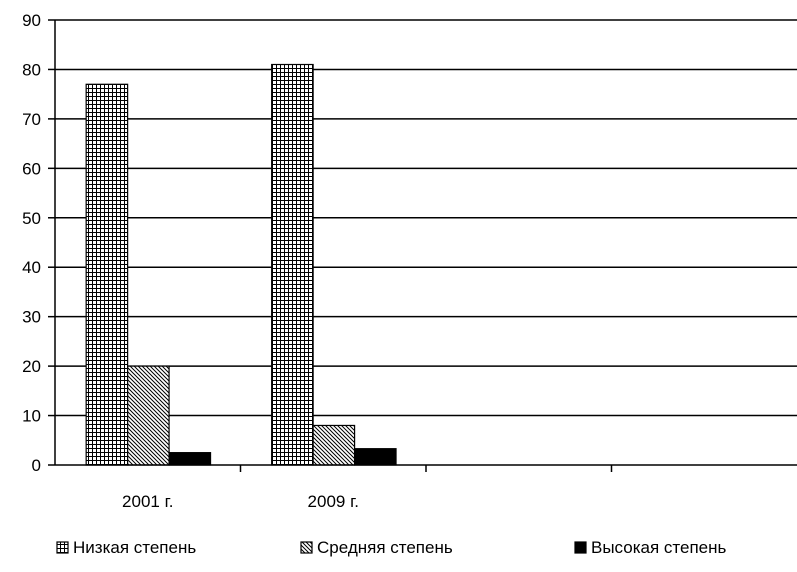  Describe the element at coordinates (31, 366) in the screenshot. I see `y-tick-label: 20` at that location.